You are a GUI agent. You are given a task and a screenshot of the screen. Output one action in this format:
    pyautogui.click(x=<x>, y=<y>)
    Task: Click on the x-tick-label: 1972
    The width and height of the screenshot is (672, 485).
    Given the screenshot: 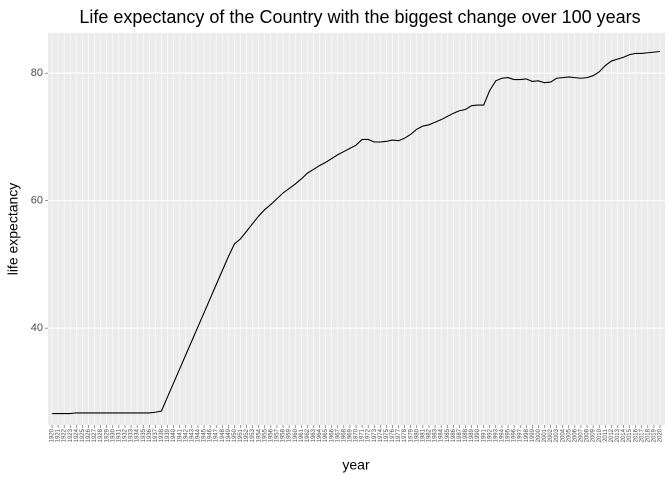 What is the action you would take?
    pyautogui.click(x=369, y=435)
    